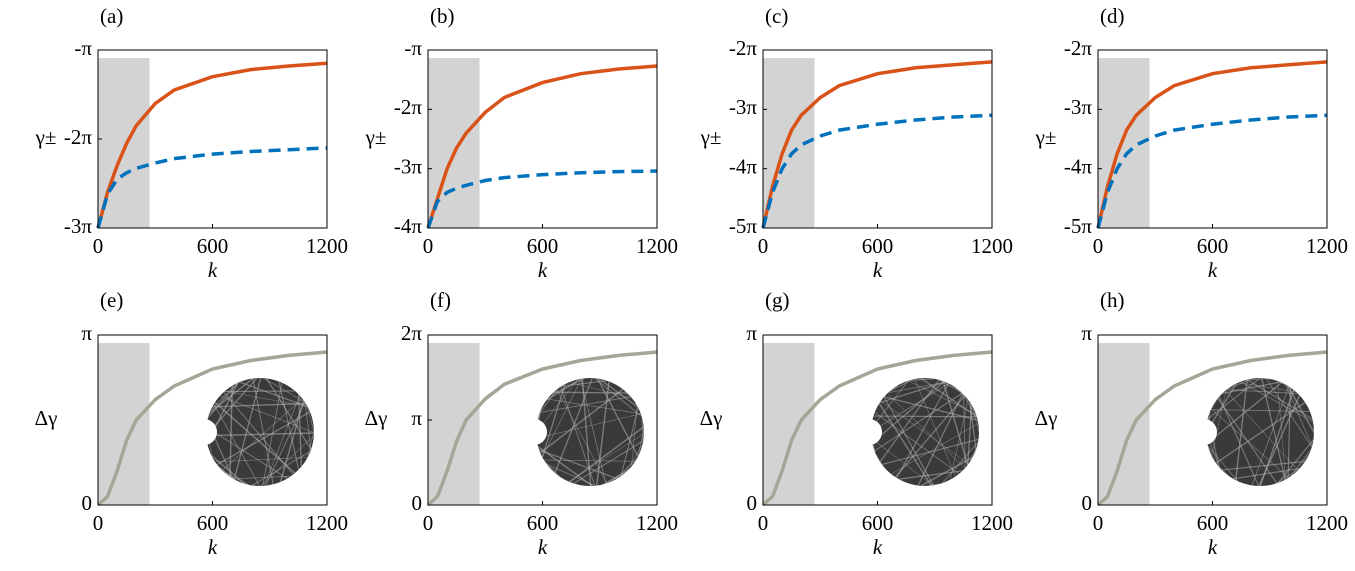 This screenshot has height=571, width=1355. I want to click on panel-label: (g), so click(777, 300).